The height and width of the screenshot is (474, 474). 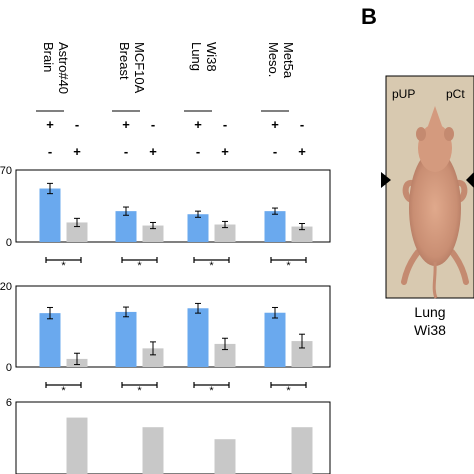 What do you see at coordinates (198, 228) in the screenshot?
I see `bar-top-plus-lung` at bounding box center [198, 228].